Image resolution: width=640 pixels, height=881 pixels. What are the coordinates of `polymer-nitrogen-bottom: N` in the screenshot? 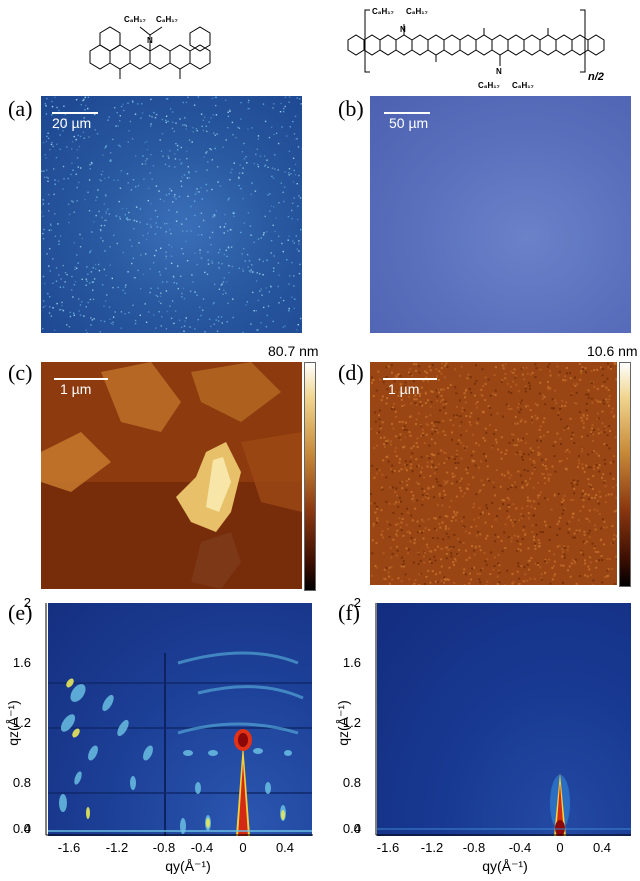 It's located at (499, 71).